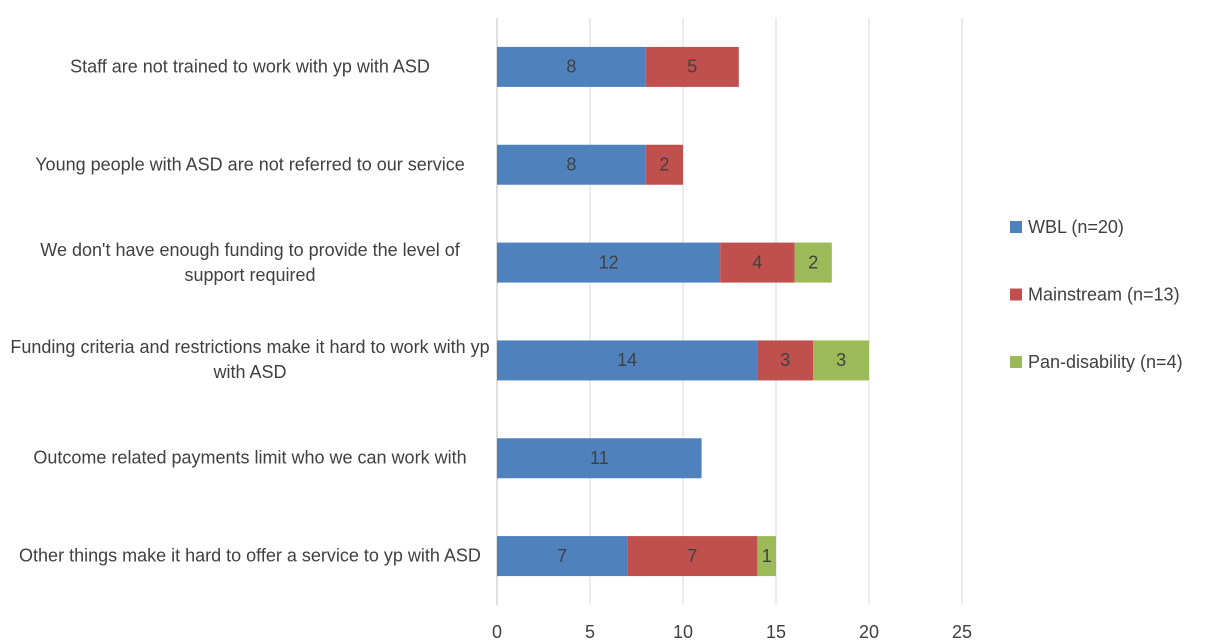 The height and width of the screenshot is (643, 1220). What do you see at coordinates (497, 632) in the screenshot?
I see `x-tick-label: 0` at bounding box center [497, 632].